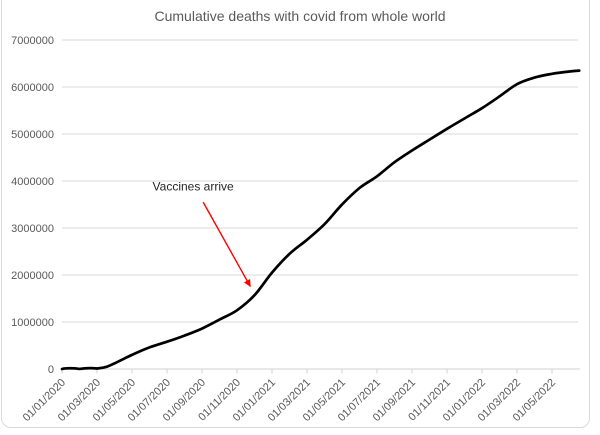 This screenshot has height=435, width=600. I want to click on annotation-text: Vaccines arrive, so click(193, 186).